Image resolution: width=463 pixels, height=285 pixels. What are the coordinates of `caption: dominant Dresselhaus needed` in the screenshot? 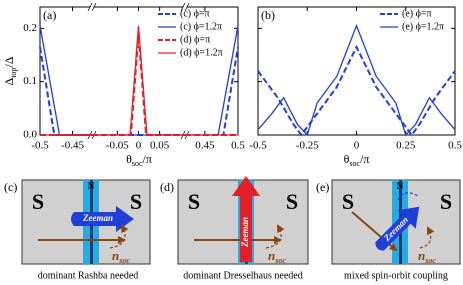 It's located at (242, 275).